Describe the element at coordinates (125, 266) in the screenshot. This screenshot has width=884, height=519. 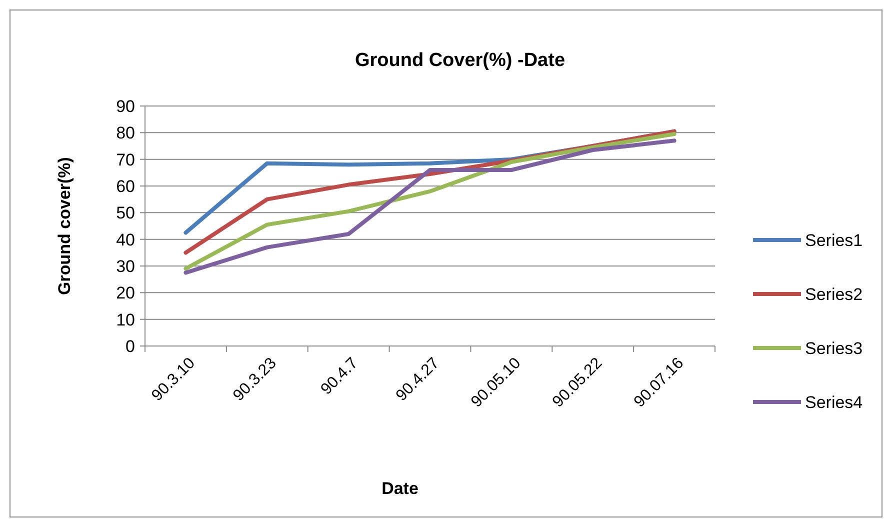
I see `y-tick-label: 30` at that location.